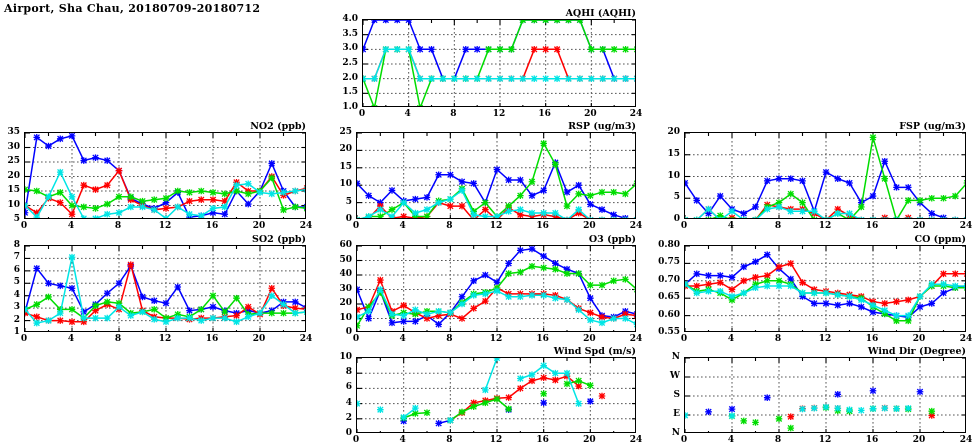  I want to click on ytick-fsp-1: 5, so click(676, 197).